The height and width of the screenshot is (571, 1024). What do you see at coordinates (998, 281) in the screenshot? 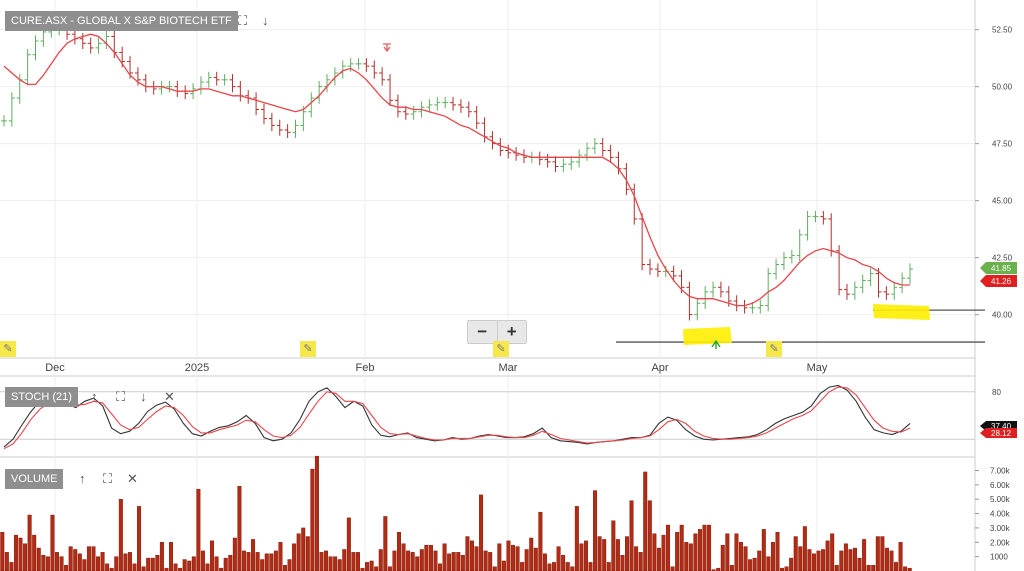
I see `ma-price-label` at bounding box center [998, 281].